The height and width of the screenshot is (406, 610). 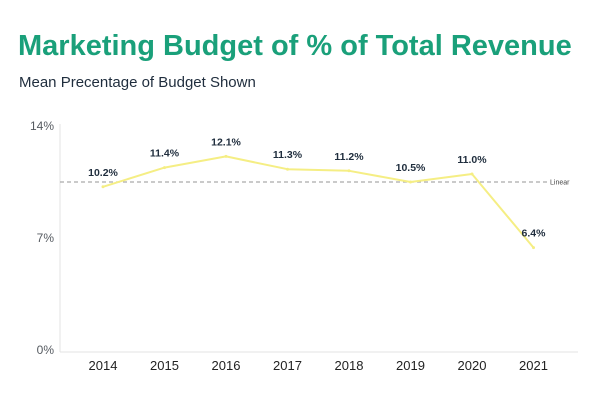 What do you see at coordinates (137, 82) in the screenshot?
I see `chart-subtitle: Mean Precentage of Budget Shown` at bounding box center [137, 82].